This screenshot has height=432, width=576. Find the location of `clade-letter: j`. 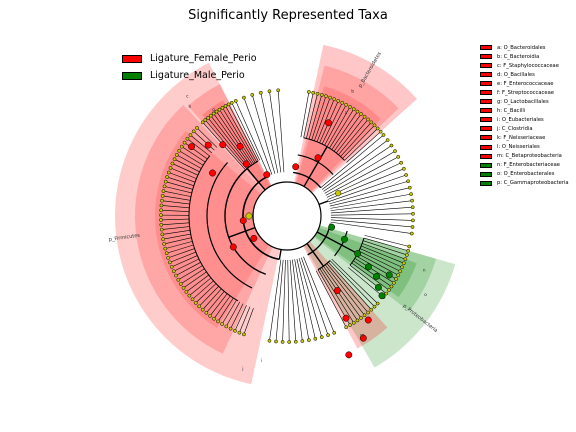

clade-letter: j is located at coordinates (242, 369).